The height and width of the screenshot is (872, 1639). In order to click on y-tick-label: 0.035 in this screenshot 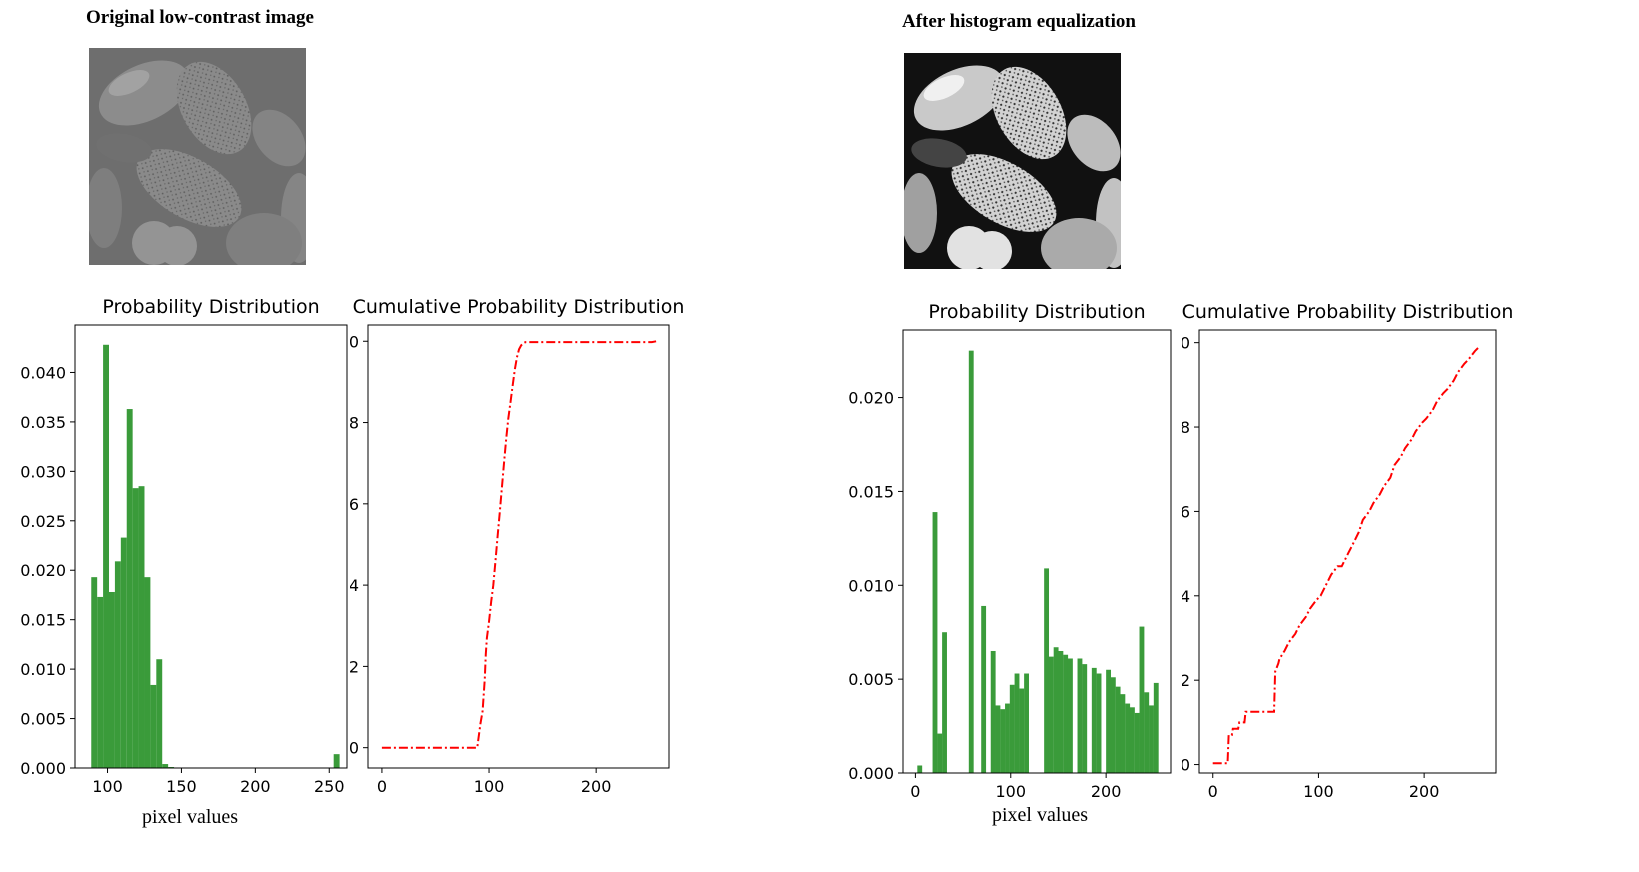, I will do `click(43, 422)`.